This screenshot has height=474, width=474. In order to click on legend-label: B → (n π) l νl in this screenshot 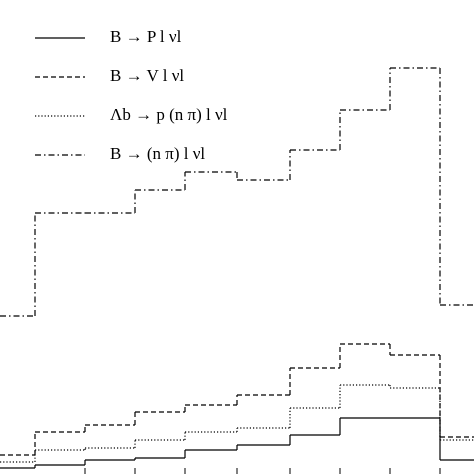, I will do `click(157, 153)`.